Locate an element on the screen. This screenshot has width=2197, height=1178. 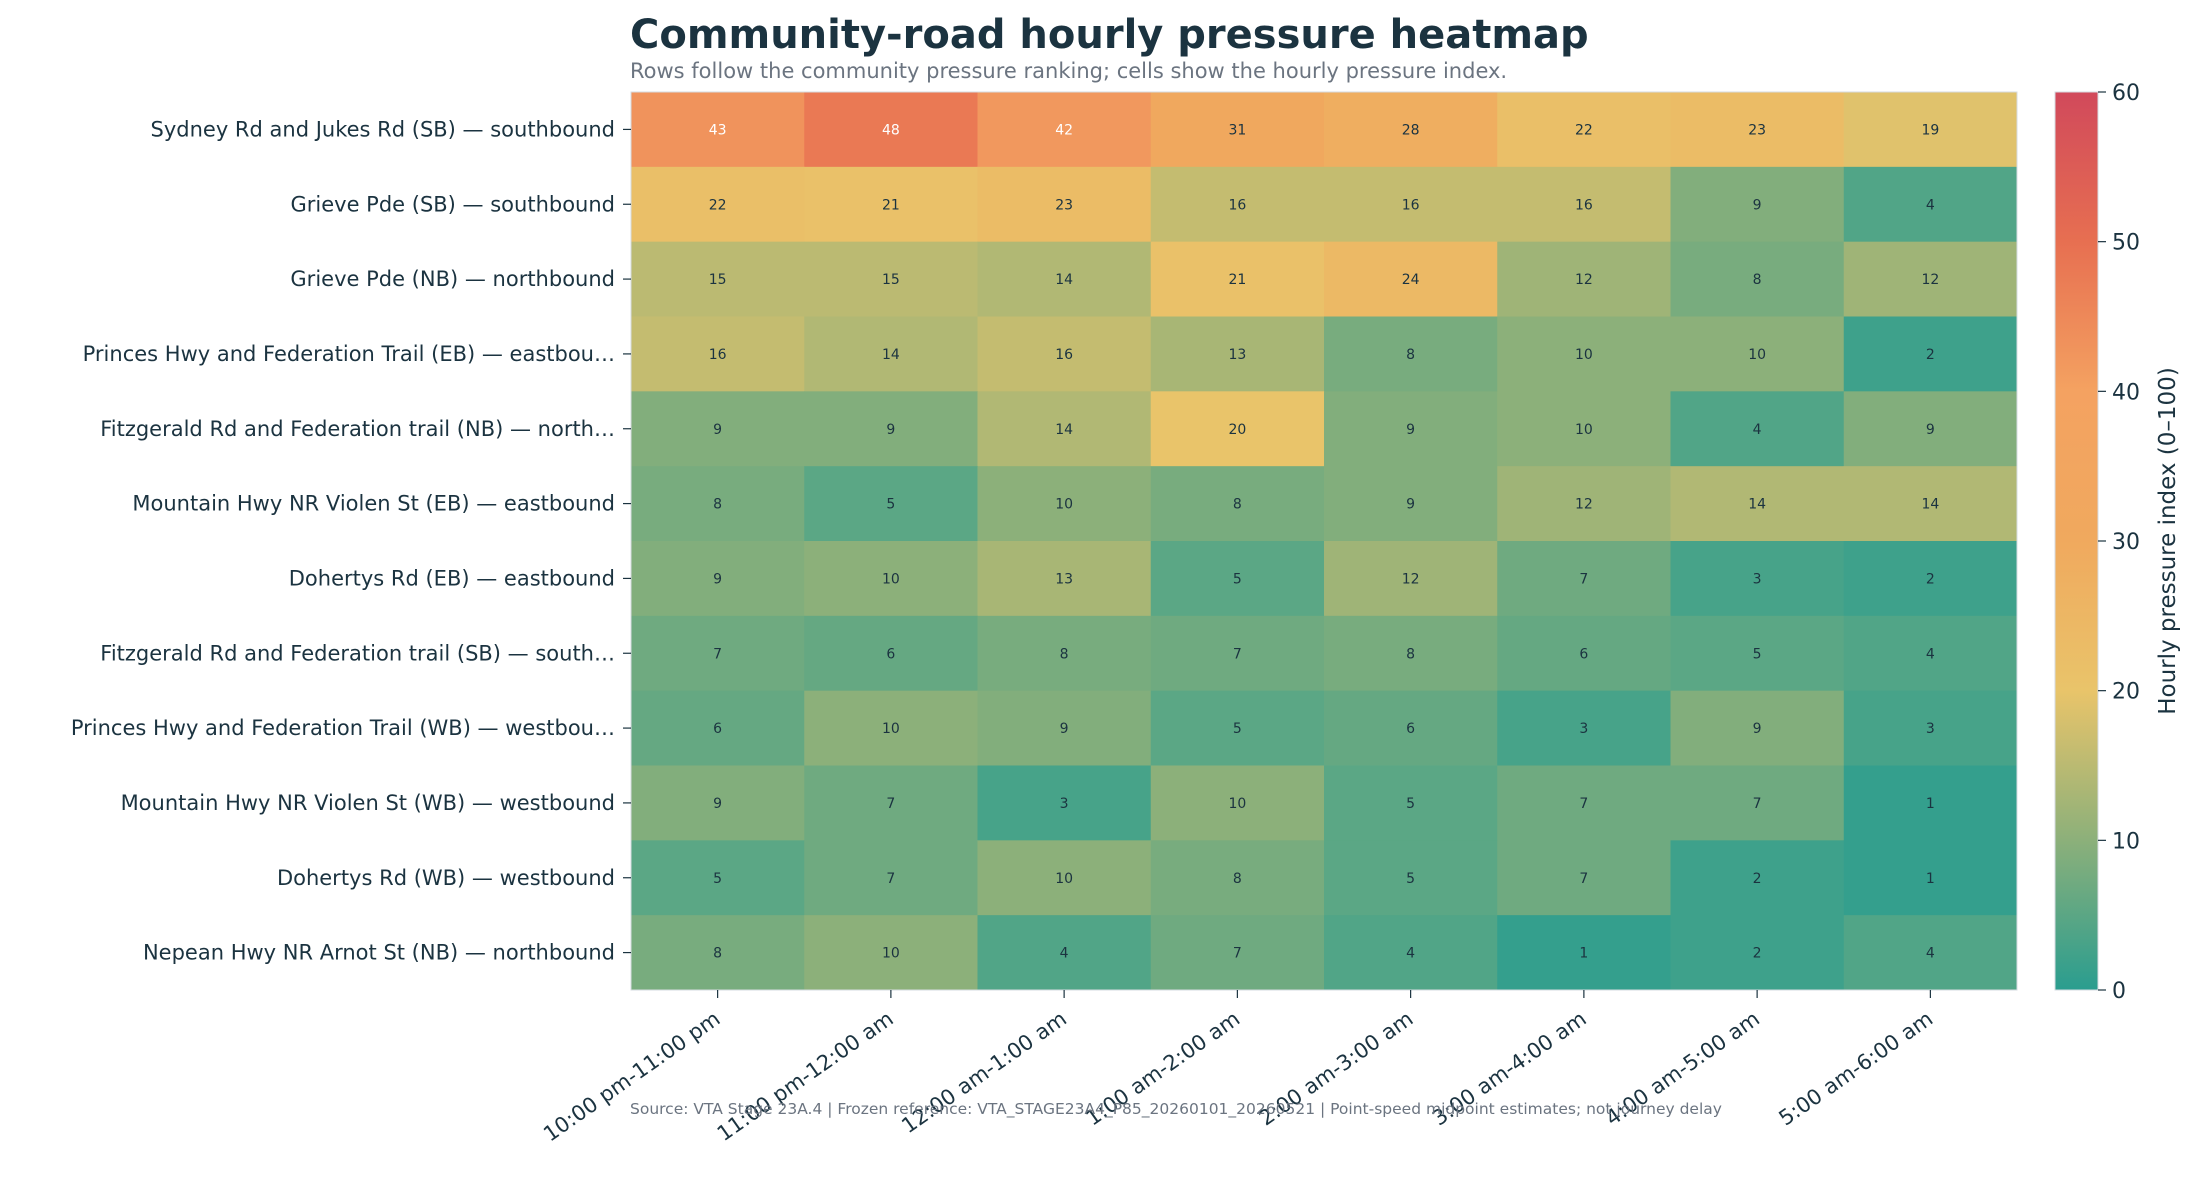
row-label: Nepean Hwy NR Arnot St (NB) — northbound is located at coordinates (379, 953).